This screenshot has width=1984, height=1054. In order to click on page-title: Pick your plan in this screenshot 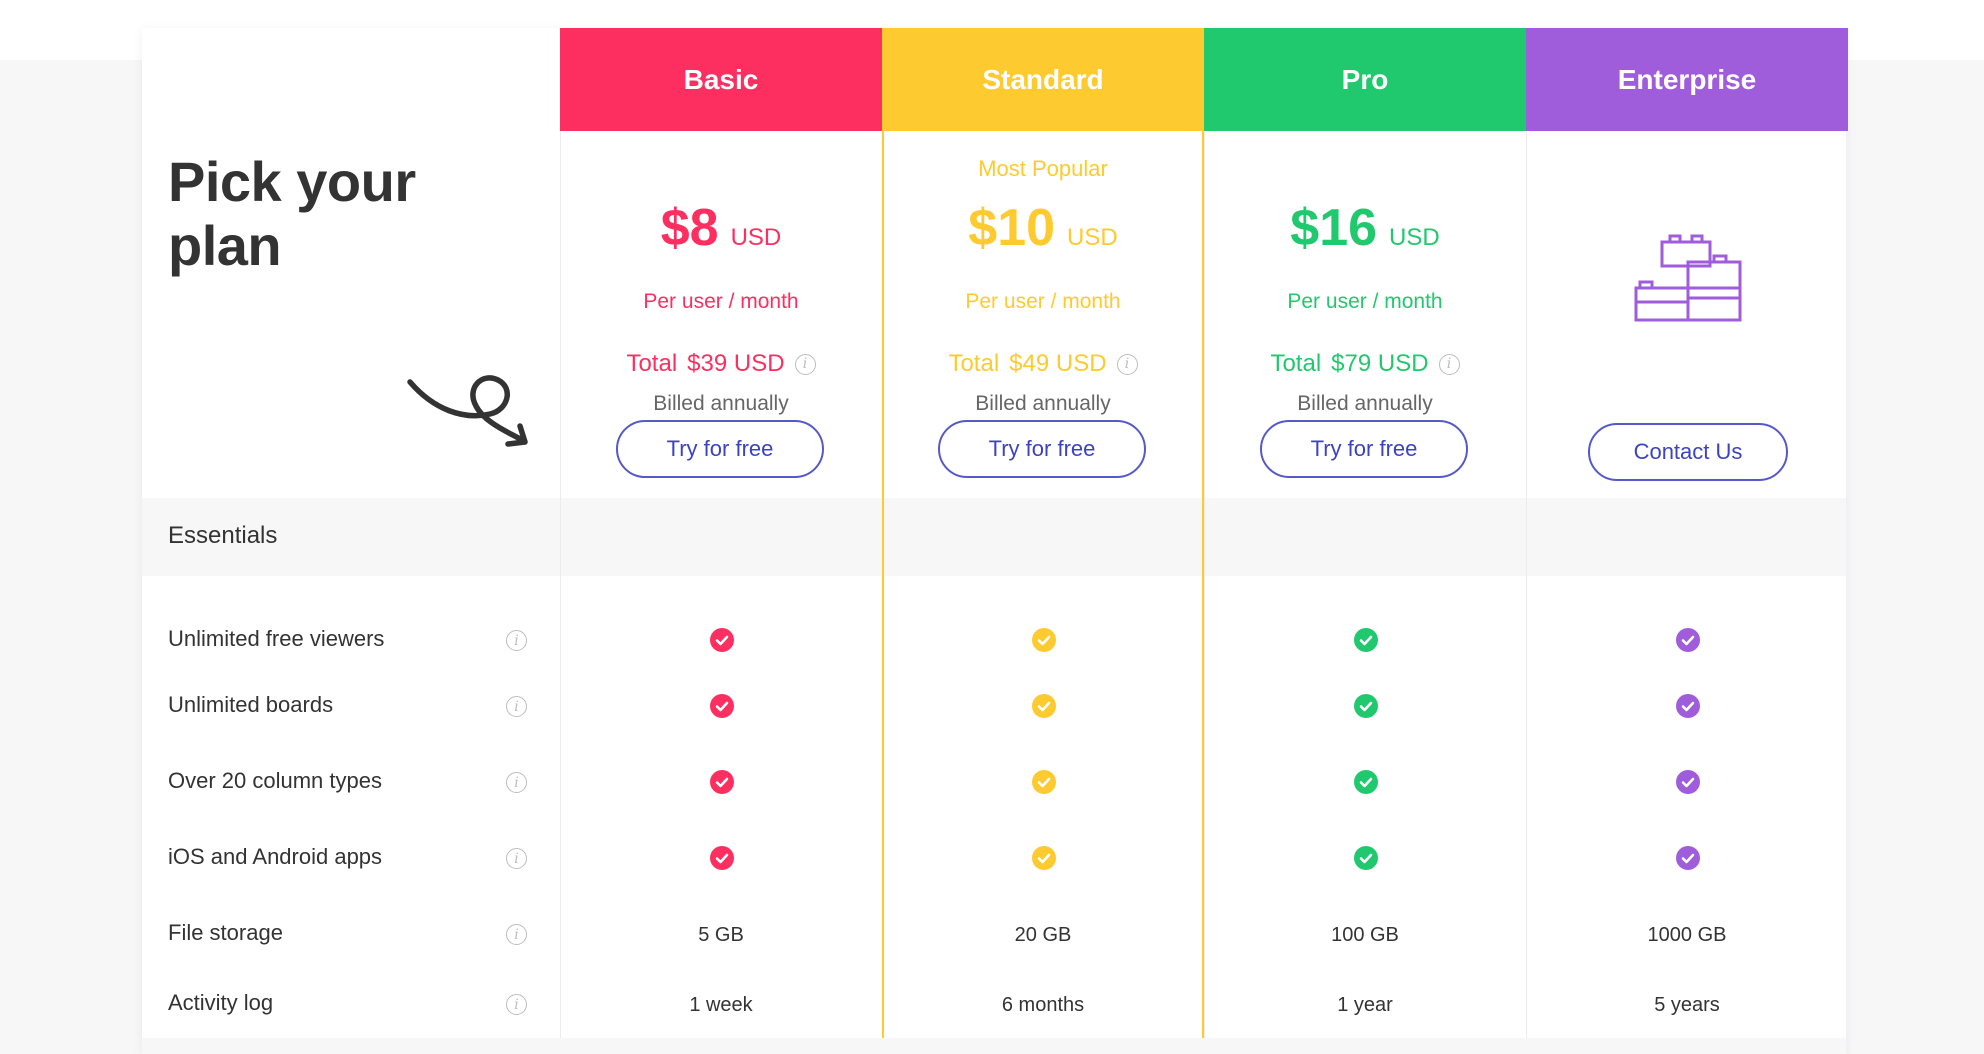, I will do `click(333, 214)`.